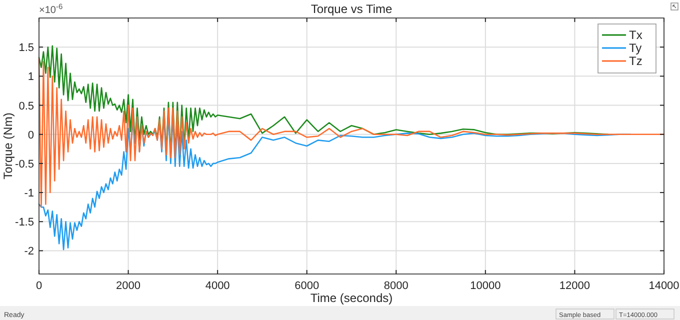  I want to click on y-tick-label: -1, so click(29, 194).